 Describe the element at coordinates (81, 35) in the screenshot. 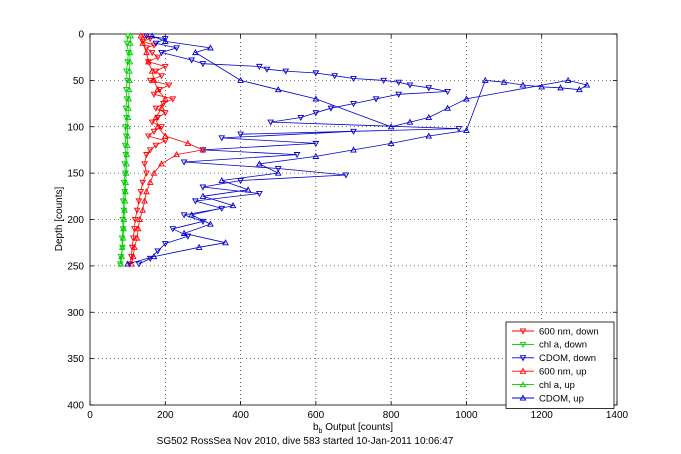

I see `y-tick-label: 0` at that location.